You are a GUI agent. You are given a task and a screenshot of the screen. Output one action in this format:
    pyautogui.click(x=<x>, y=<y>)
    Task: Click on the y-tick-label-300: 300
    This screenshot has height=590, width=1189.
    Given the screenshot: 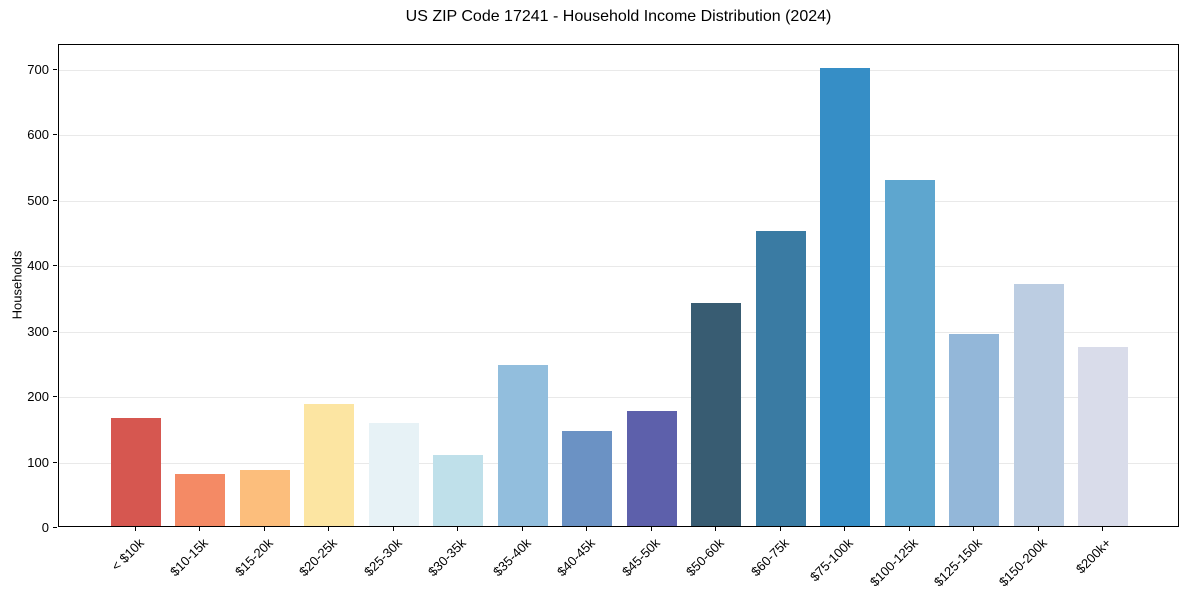 What is the action you would take?
    pyautogui.click(x=38, y=331)
    